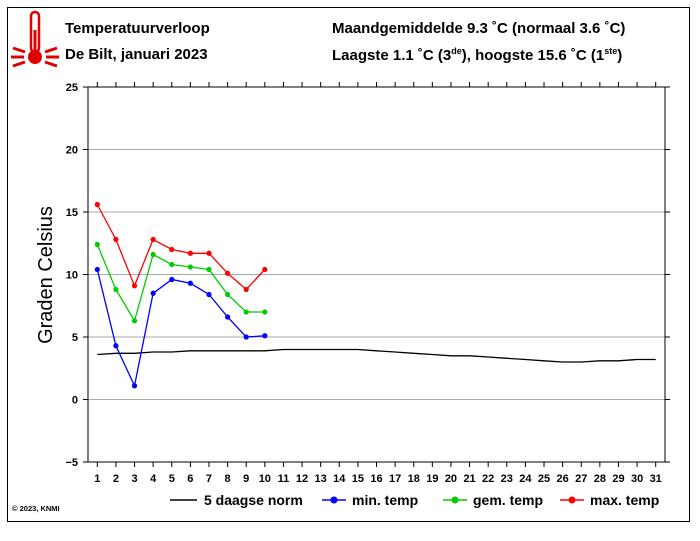 The width and height of the screenshot is (700, 541). I want to click on x-tick-label: 29, so click(618, 479).